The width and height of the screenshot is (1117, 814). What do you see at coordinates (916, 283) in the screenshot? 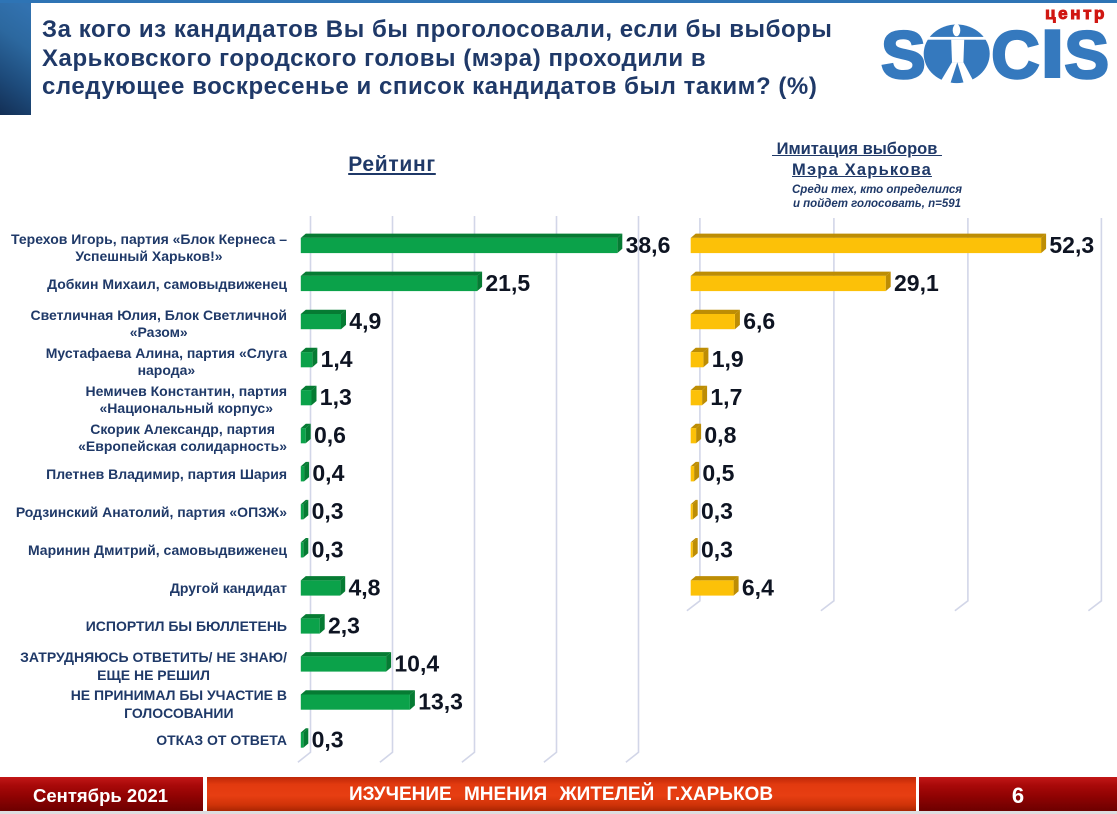
I see `svg-text: 29,1` at bounding box center [916, 283].